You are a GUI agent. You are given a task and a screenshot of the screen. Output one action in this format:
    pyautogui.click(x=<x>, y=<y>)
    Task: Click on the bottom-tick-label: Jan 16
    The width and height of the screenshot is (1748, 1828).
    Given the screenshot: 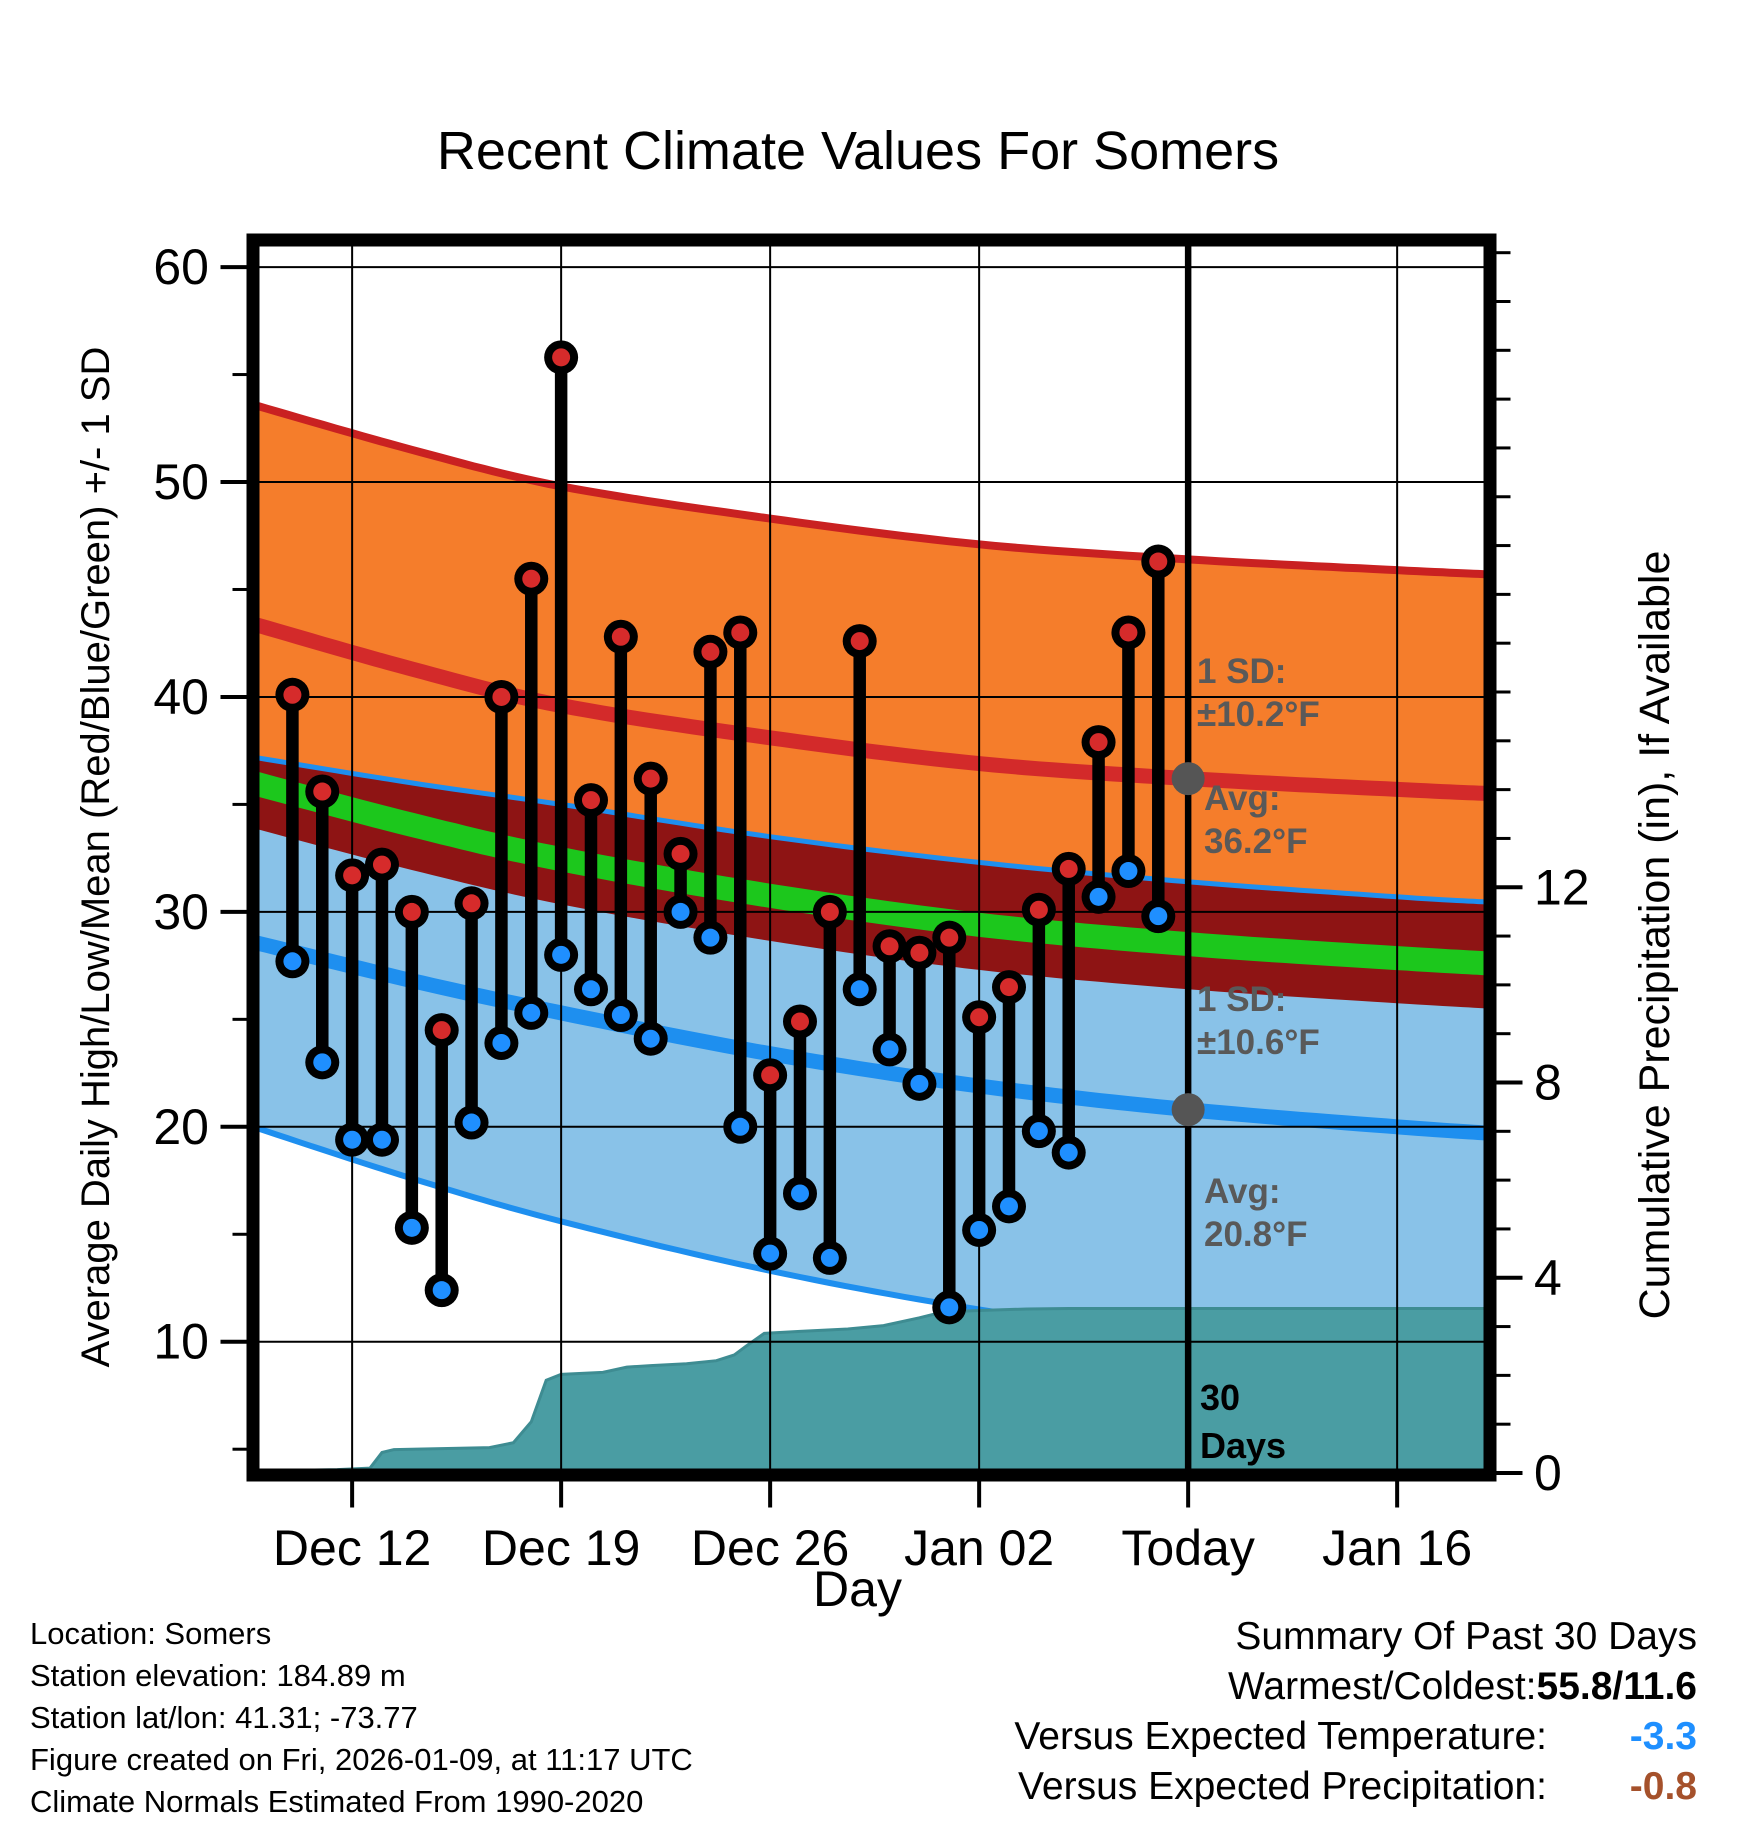 What is the action you would take?
    pyautogui.click(x=1397, y=1548)
    